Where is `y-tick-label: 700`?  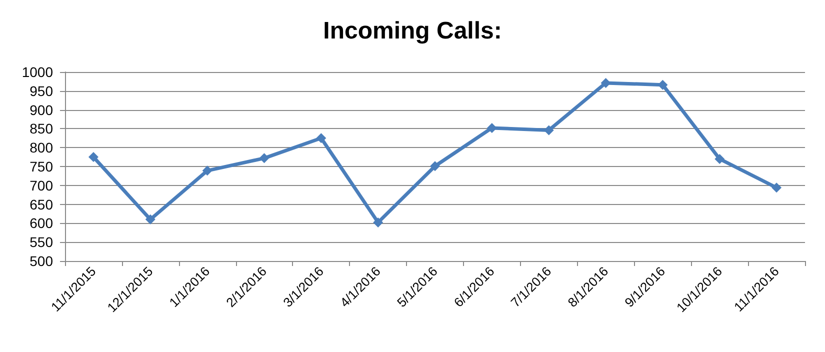 y-tick-label: 700 is located at coordinates (42, 185).